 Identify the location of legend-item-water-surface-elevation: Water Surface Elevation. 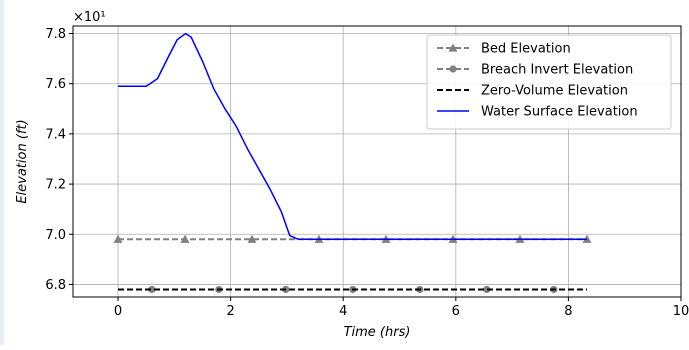
(537, 112).